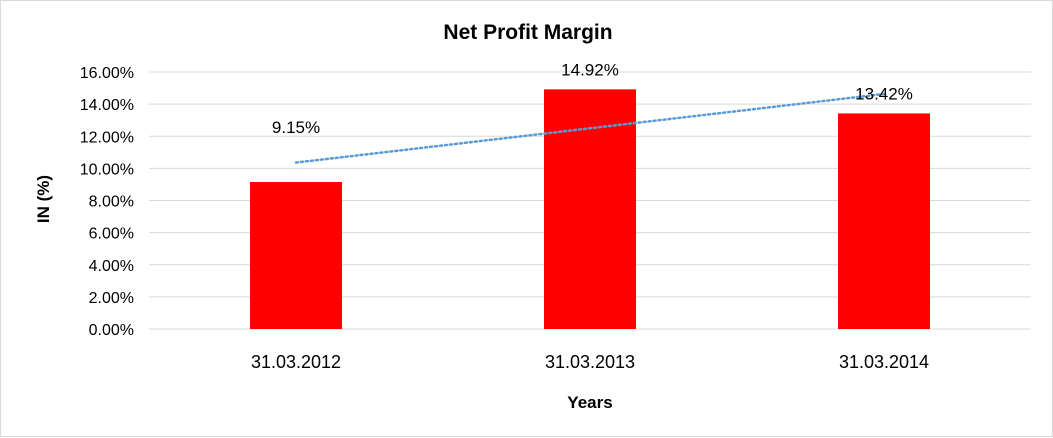 This screenshot has height=438, width=1053. I want to click on chart-title: Net Profit Margin, so click(527, 32).